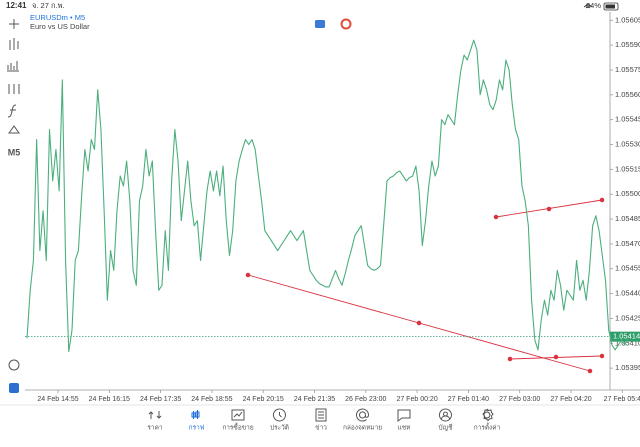  I want to click on tab-label: ราคา, so click(154, 428).